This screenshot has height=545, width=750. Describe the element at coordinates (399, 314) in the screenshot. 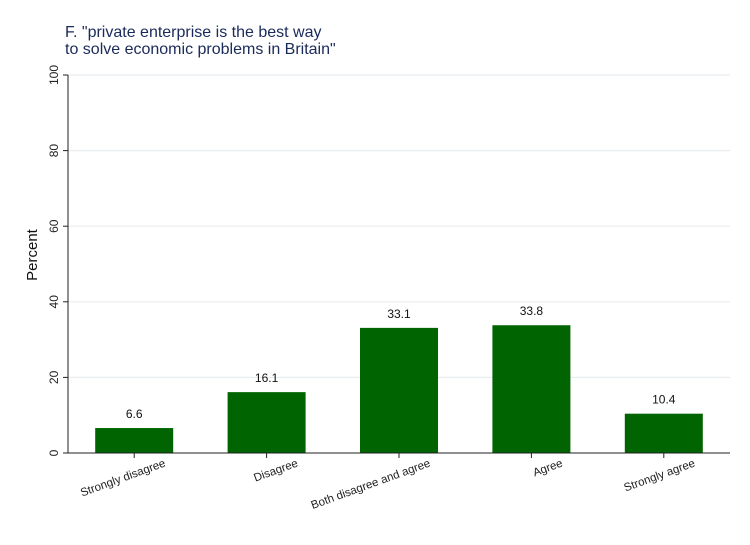

I see `data-label: 33.1` at that location.